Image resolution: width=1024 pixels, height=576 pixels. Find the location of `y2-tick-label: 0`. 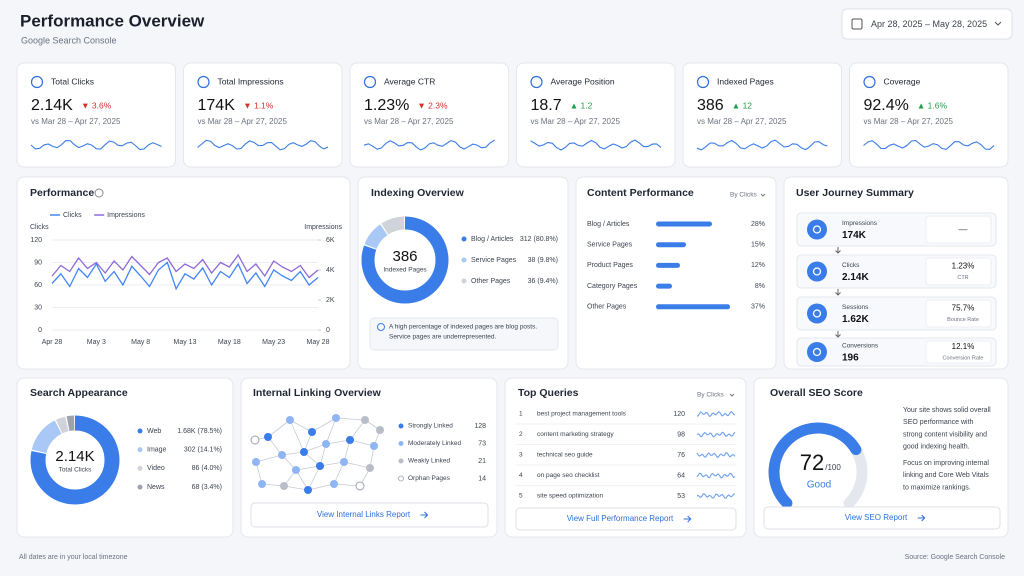

y2-tick-label: 0 is located at coordinates (328, 330).